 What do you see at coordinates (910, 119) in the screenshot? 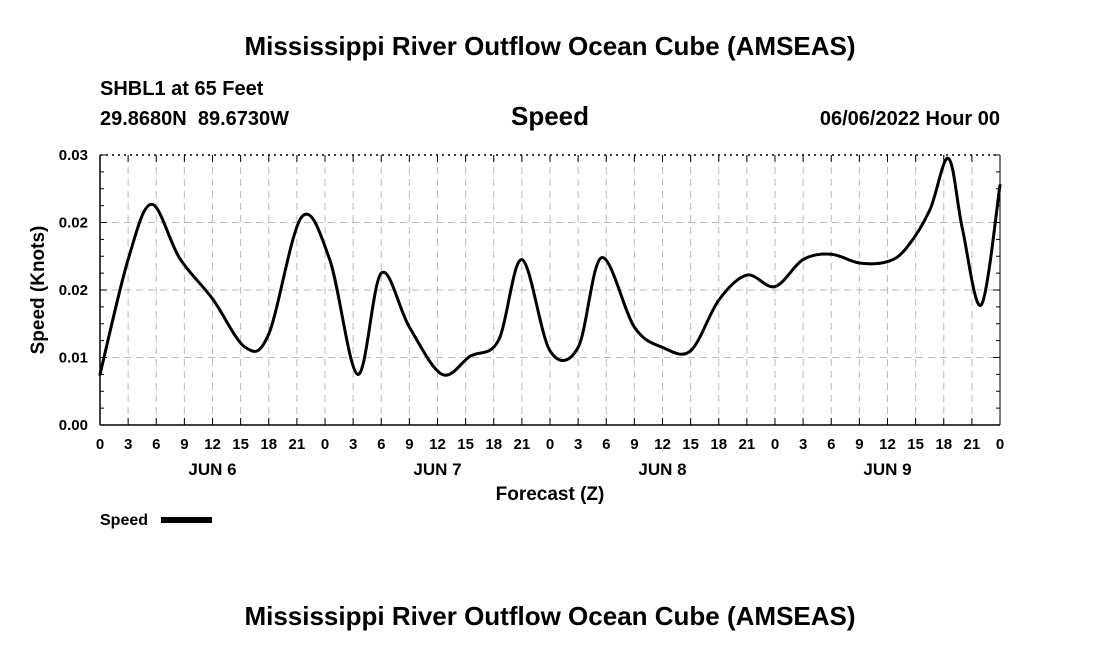
I see `run-time-label: 06/06/2022 Hour 00` at bounding box center [910, 119].